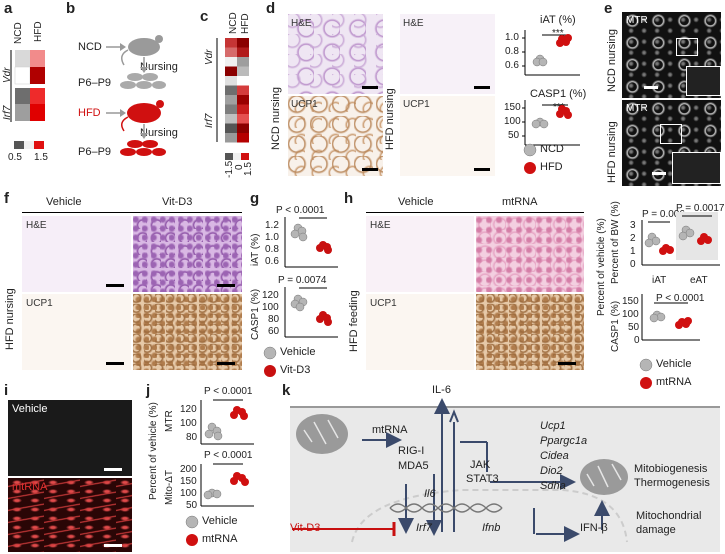  What do you see at coordinates (192, 505) in the screenshot?
I see `j-tick2-3: 50` at bounding box center [192, 505].